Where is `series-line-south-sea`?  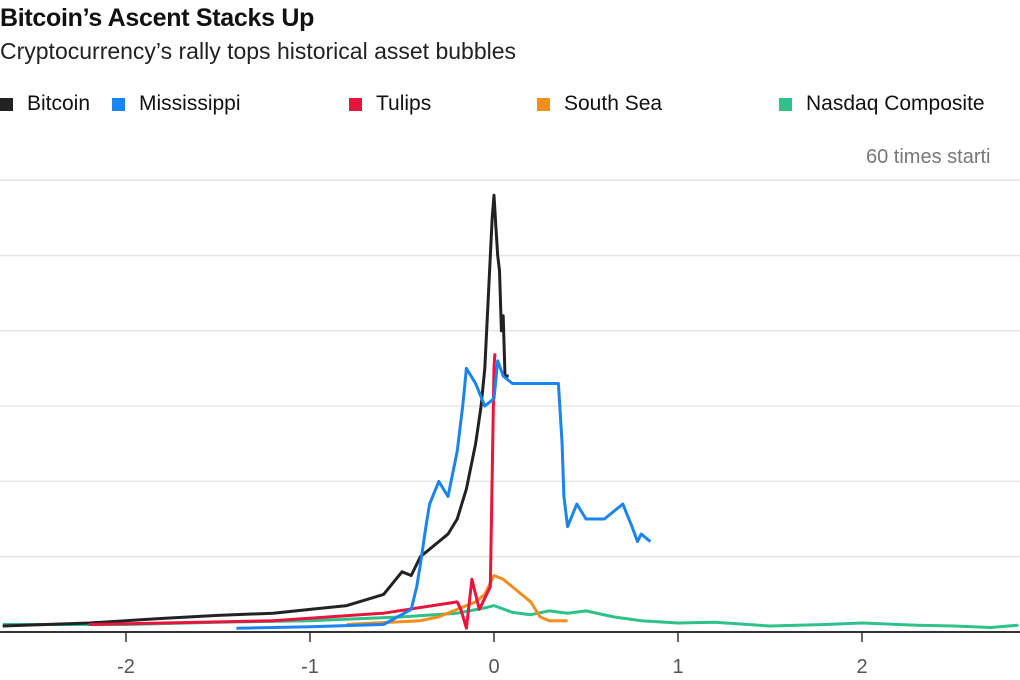
series-line-south-sea is located at coordinates (457, 600).